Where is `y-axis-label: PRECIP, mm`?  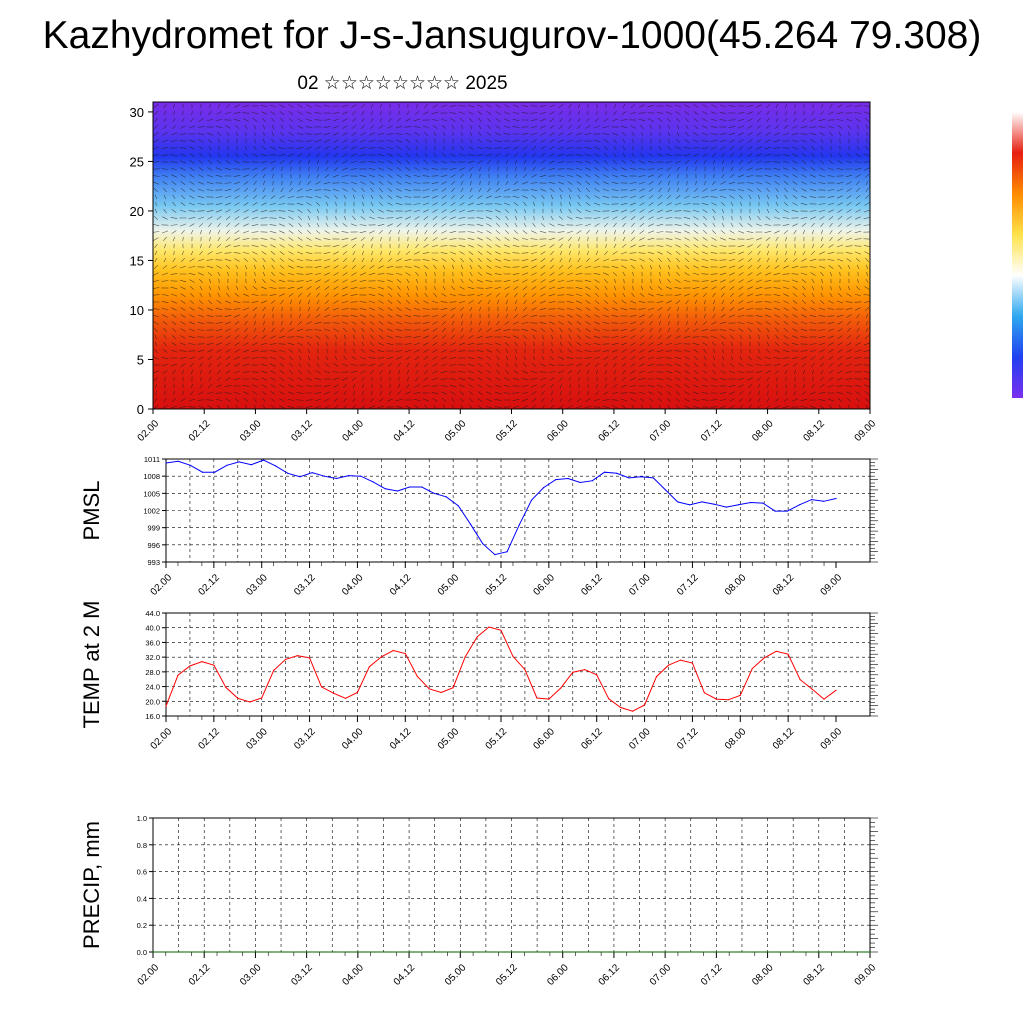 y-axis-label: PRECIP, mm is located at coordinates (91, 885).